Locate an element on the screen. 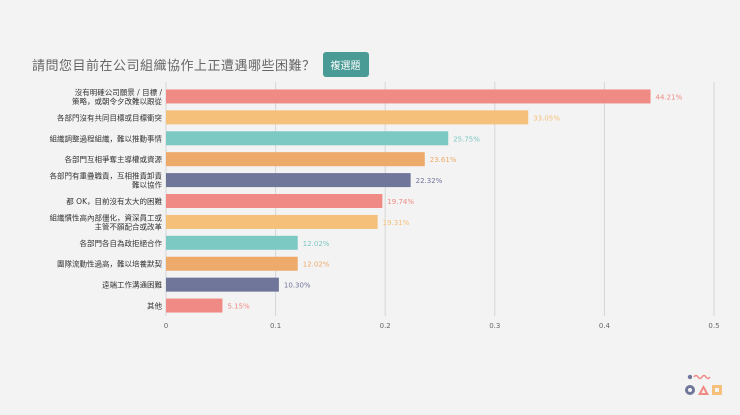 The image size is (740, 415). x-tick-label: 0.3 is located at coordinates (494, 326).